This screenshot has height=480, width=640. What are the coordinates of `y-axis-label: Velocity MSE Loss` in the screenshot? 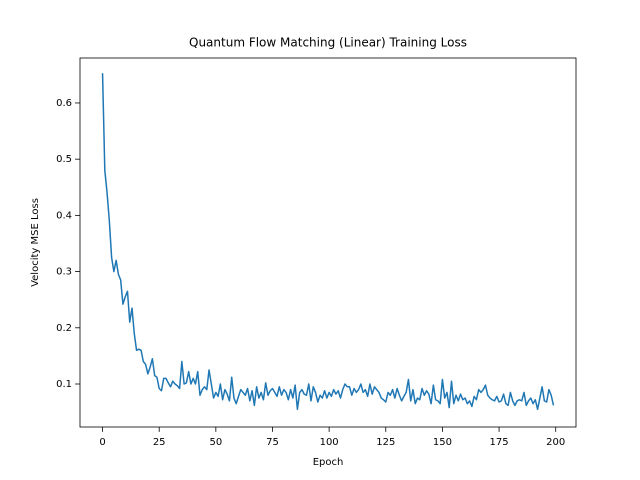 It's located at (35, 242).